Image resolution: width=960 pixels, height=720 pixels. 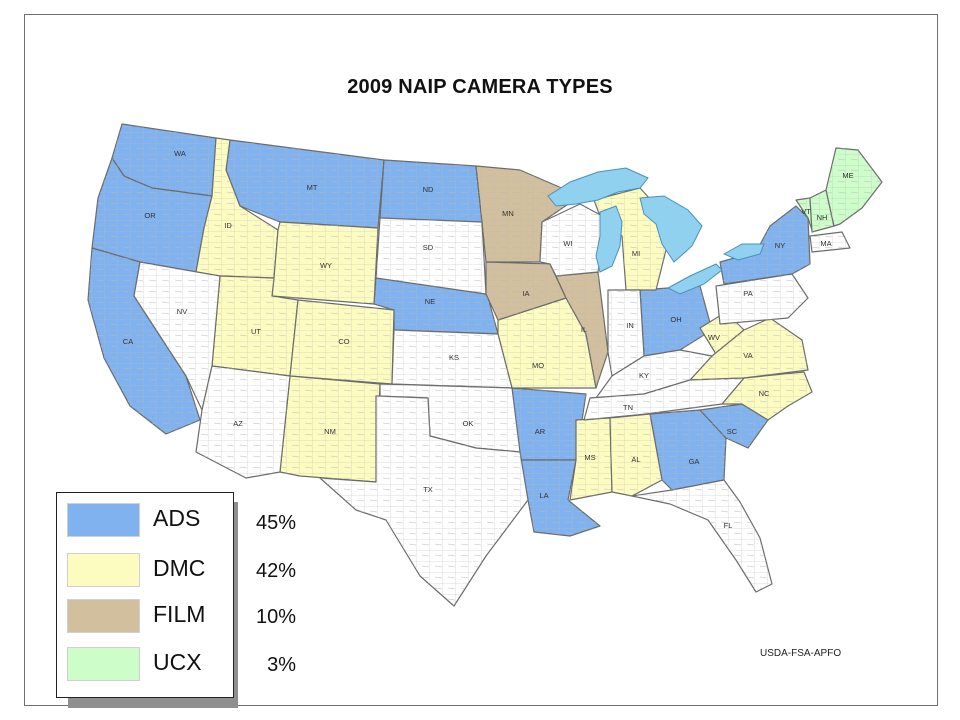 What do you see at coordinates (671, 229) in the screenshot?
I see `lake-huron` at bounding box center [671, 229].